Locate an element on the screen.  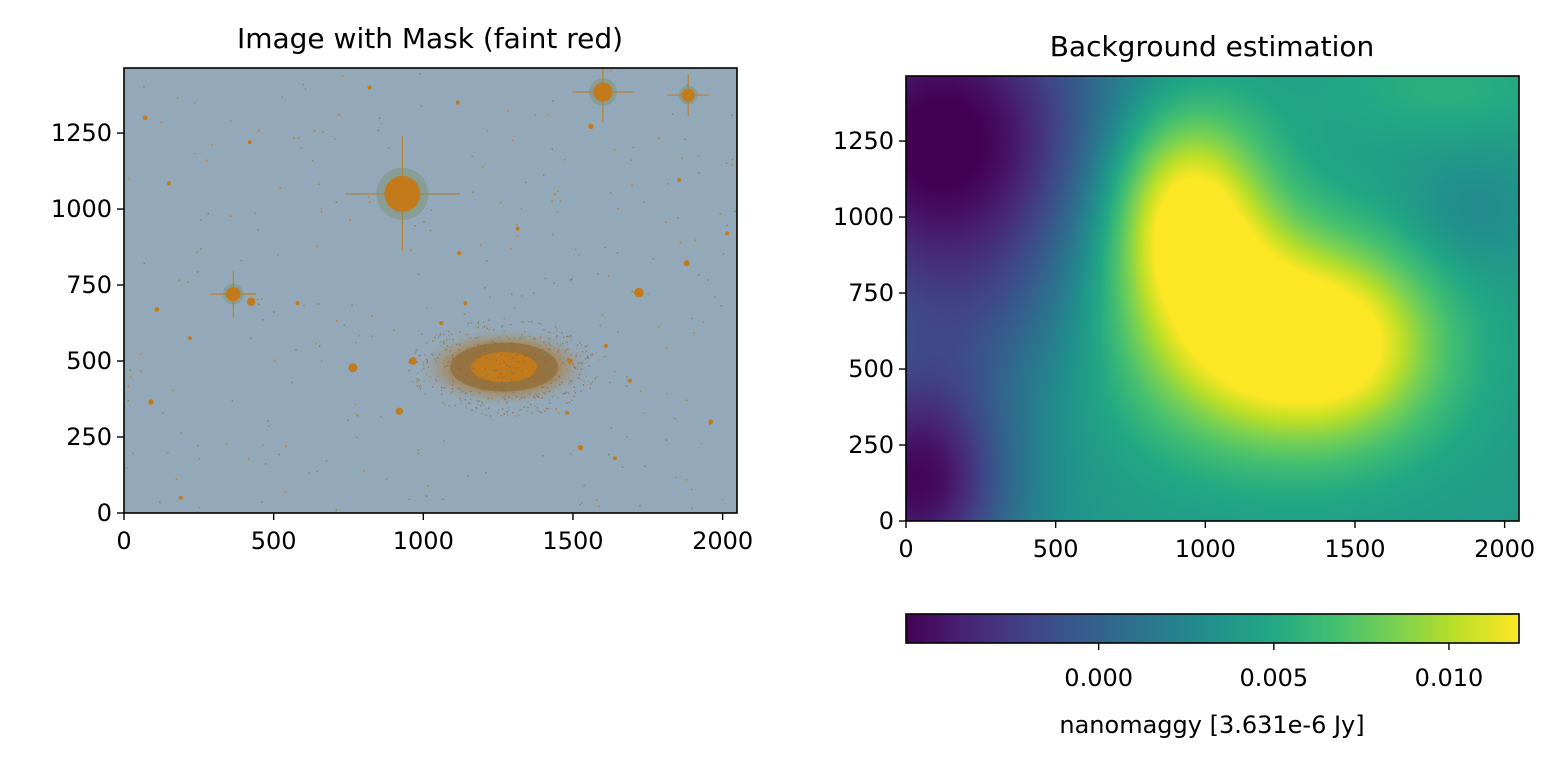
galaxy-core is located at coordinates (504, 367).